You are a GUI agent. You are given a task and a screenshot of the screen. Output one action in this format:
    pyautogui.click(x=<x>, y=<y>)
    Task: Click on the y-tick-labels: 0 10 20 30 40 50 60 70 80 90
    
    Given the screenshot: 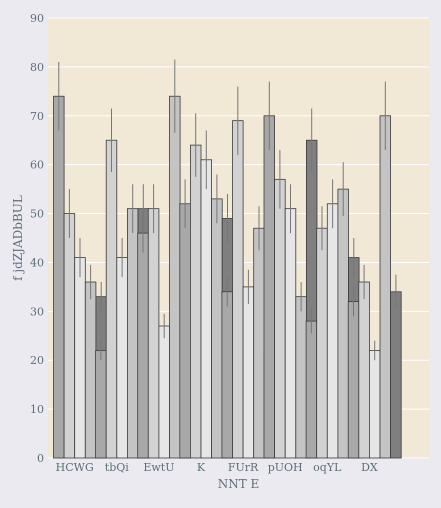 What is the action you would take?
    pyautogui.click(x=37, y=238)
    